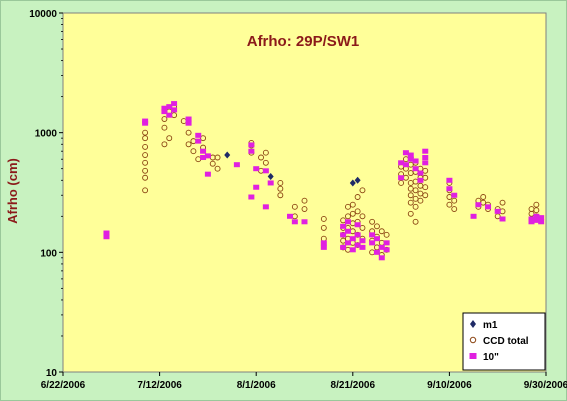 Image resolution: width=567 pixels, height=401 pixels. What do you see at coordinates (473, 356) in the screenshot?
I see `legend-ten-inch-marker` at bounding box center [473, 356].